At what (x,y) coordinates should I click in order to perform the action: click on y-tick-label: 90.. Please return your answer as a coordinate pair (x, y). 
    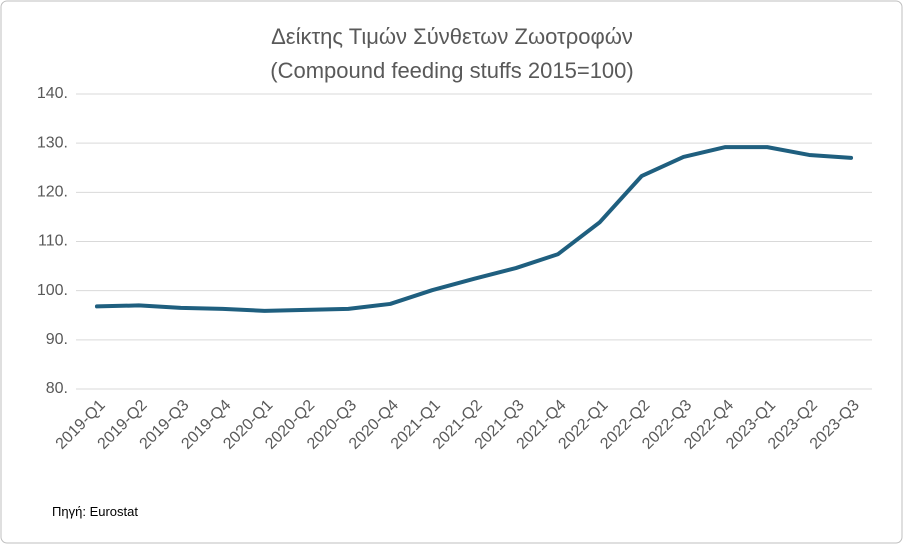
    Looking at the image, I should click on (57, 339).